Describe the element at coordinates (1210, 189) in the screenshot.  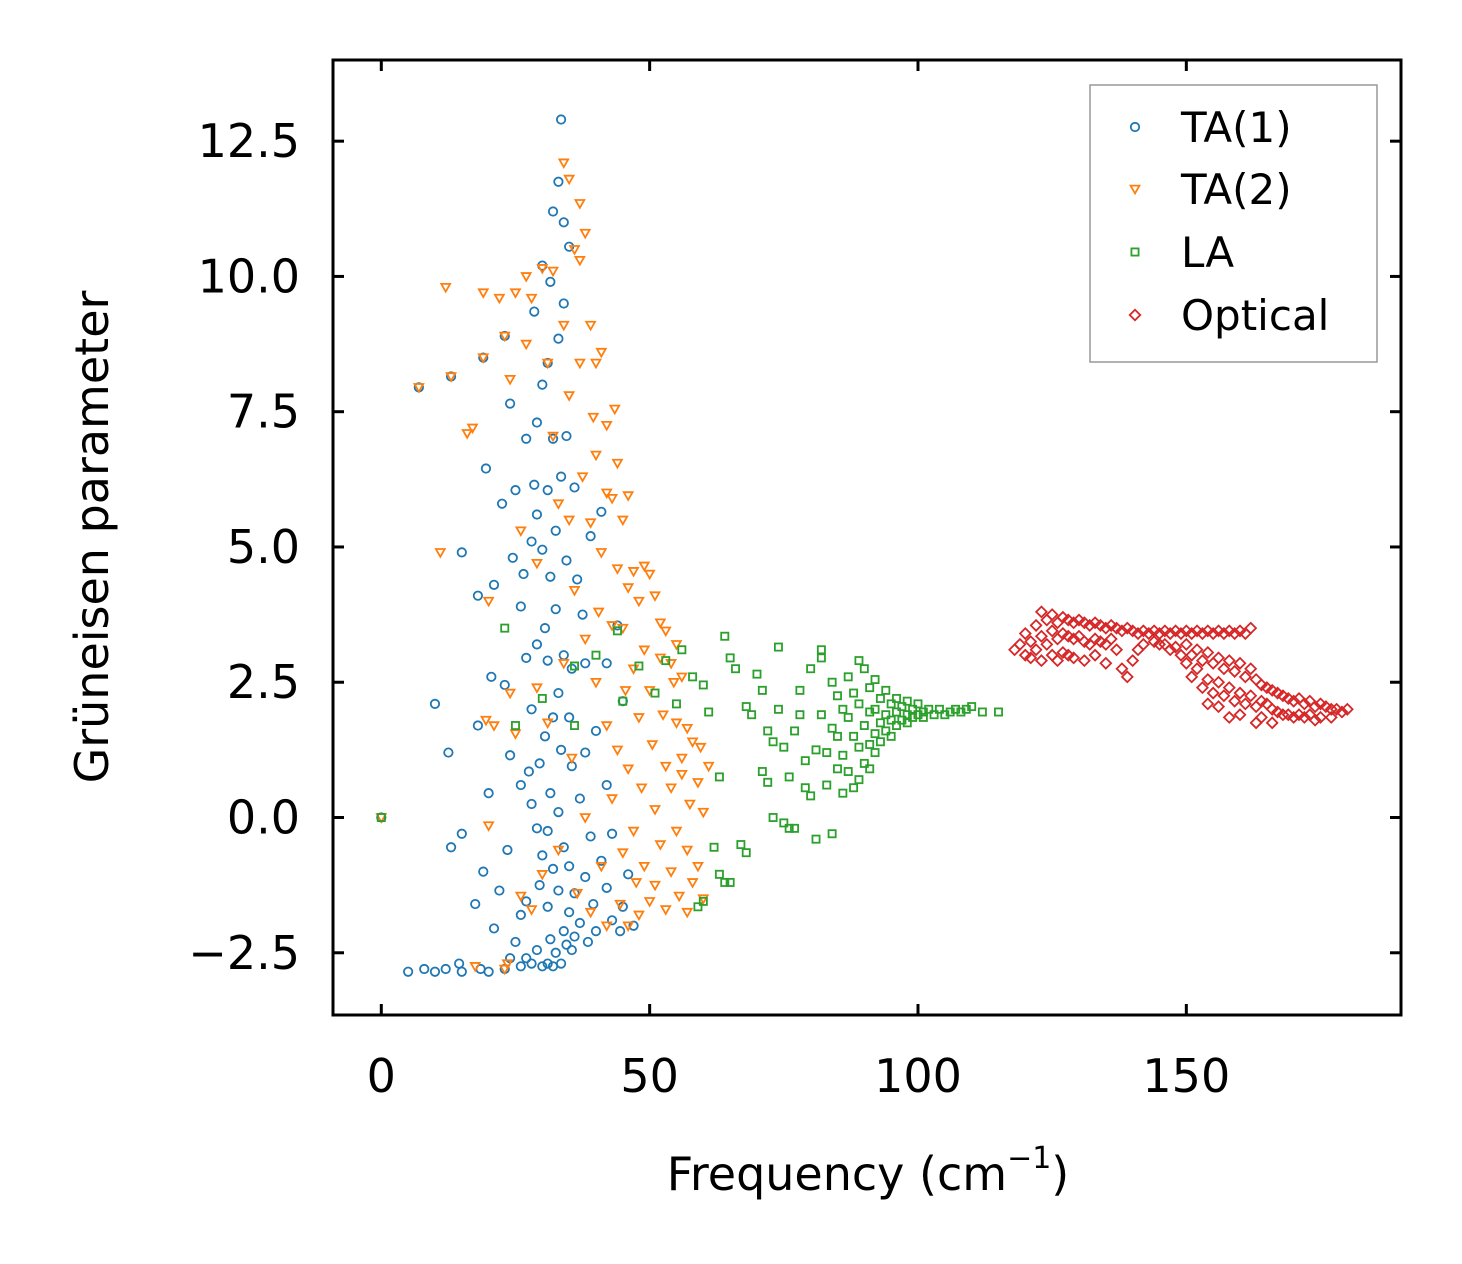
I see `legend-entry-ta-2: TA(2)` at that location.